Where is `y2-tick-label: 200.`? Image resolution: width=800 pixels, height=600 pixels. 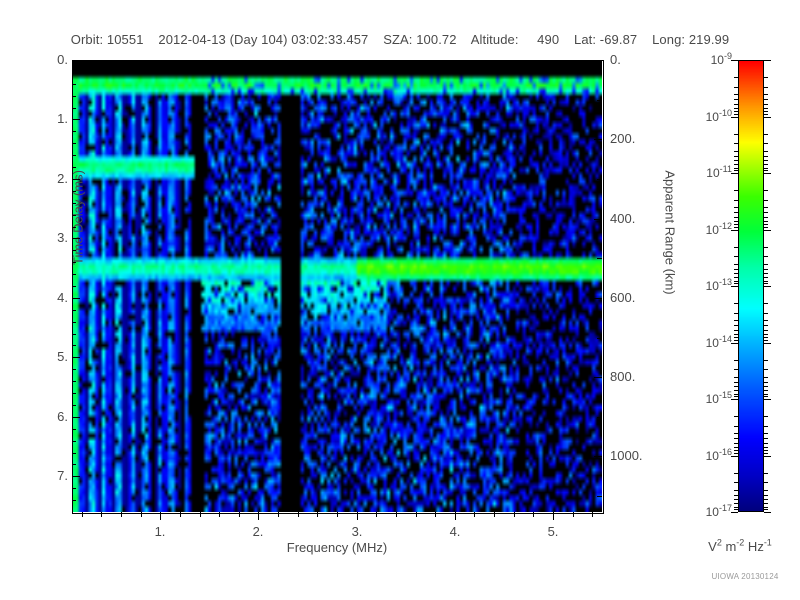
y2-tick-label: 200. is located at coordinates (623, 138).